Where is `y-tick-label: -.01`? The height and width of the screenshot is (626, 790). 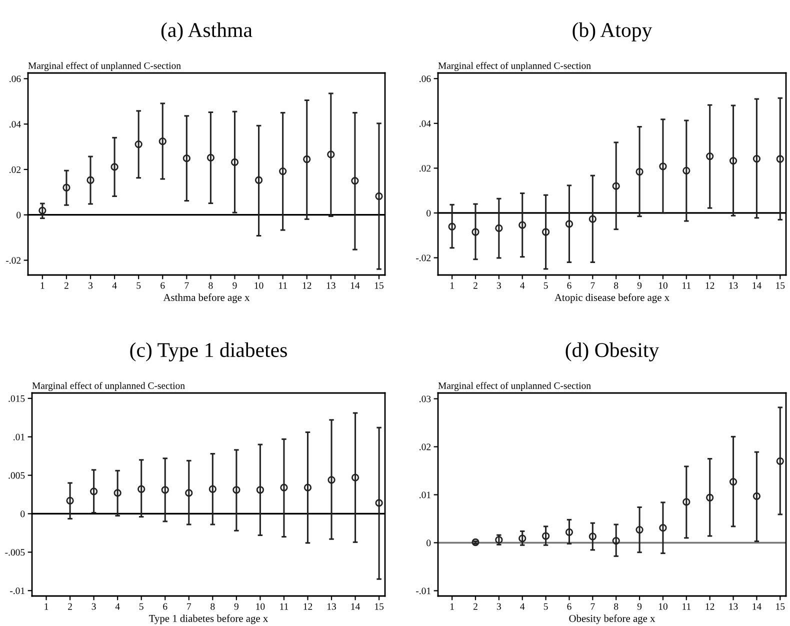 y-tick-label: -.01 is located at coordinates (423, 591).